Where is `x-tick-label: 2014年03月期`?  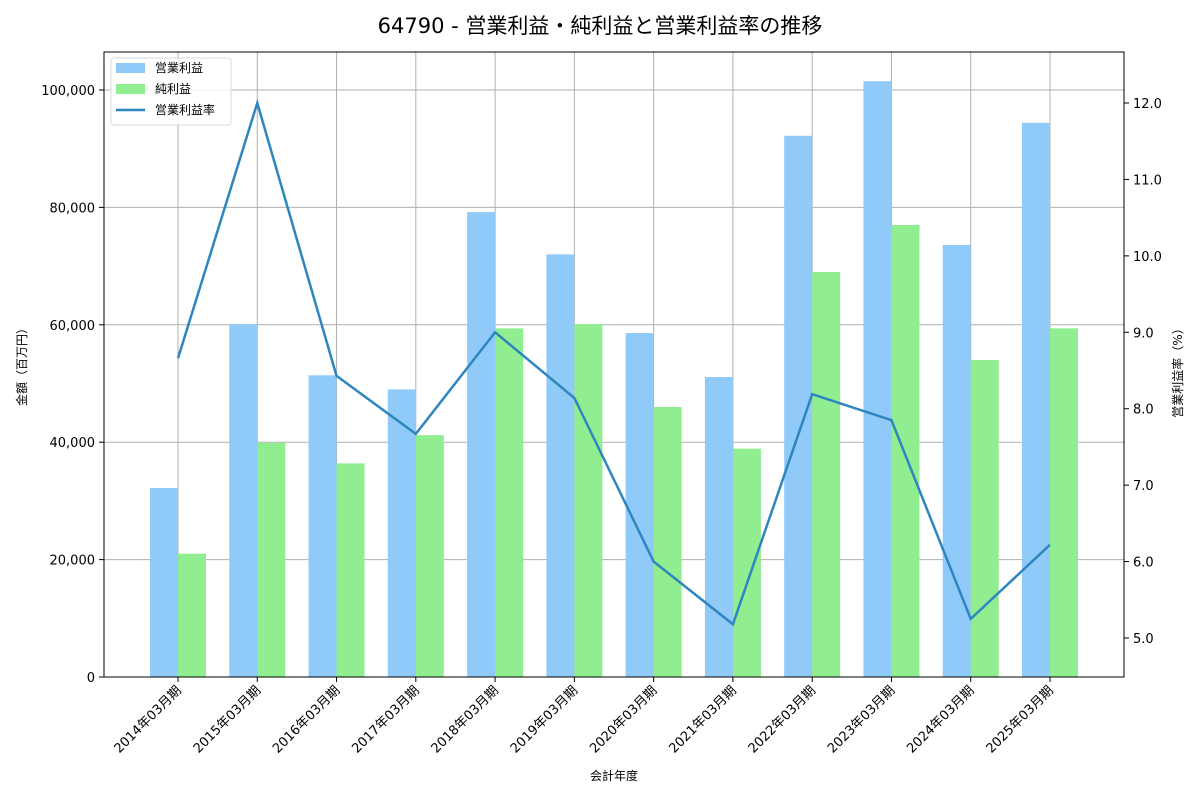
x-tick-label: 2014年03月期 is located at coordinates (148, 719).